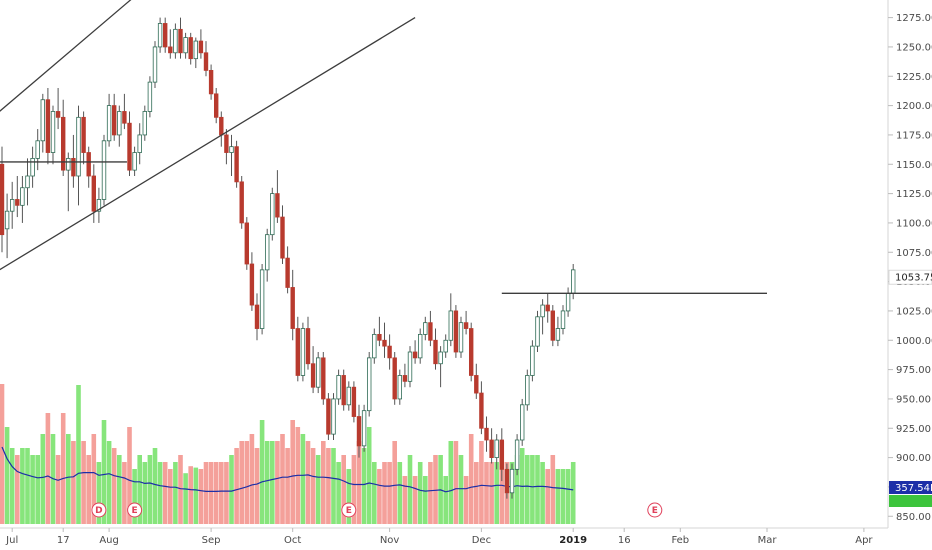 This screenshot has width=932, height=550. Describe the element at coordinates (913, 458) in the screenshot. I see `price-tick-label: 900.00` at that location.